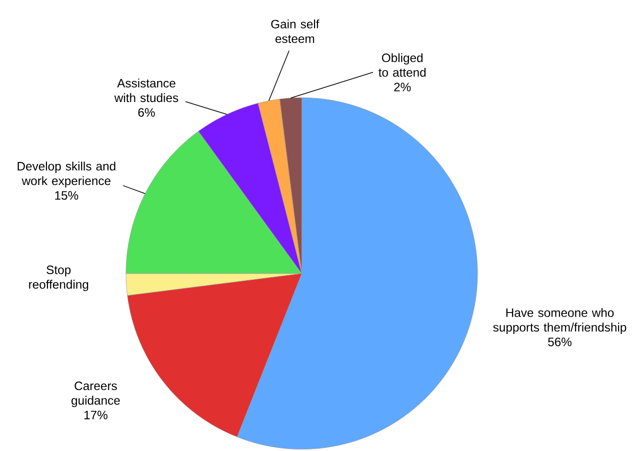 Image resolution: width=634 pixels, height=451 pixels. I want to click on slice-label: Careers guidance, so click(96, 394).